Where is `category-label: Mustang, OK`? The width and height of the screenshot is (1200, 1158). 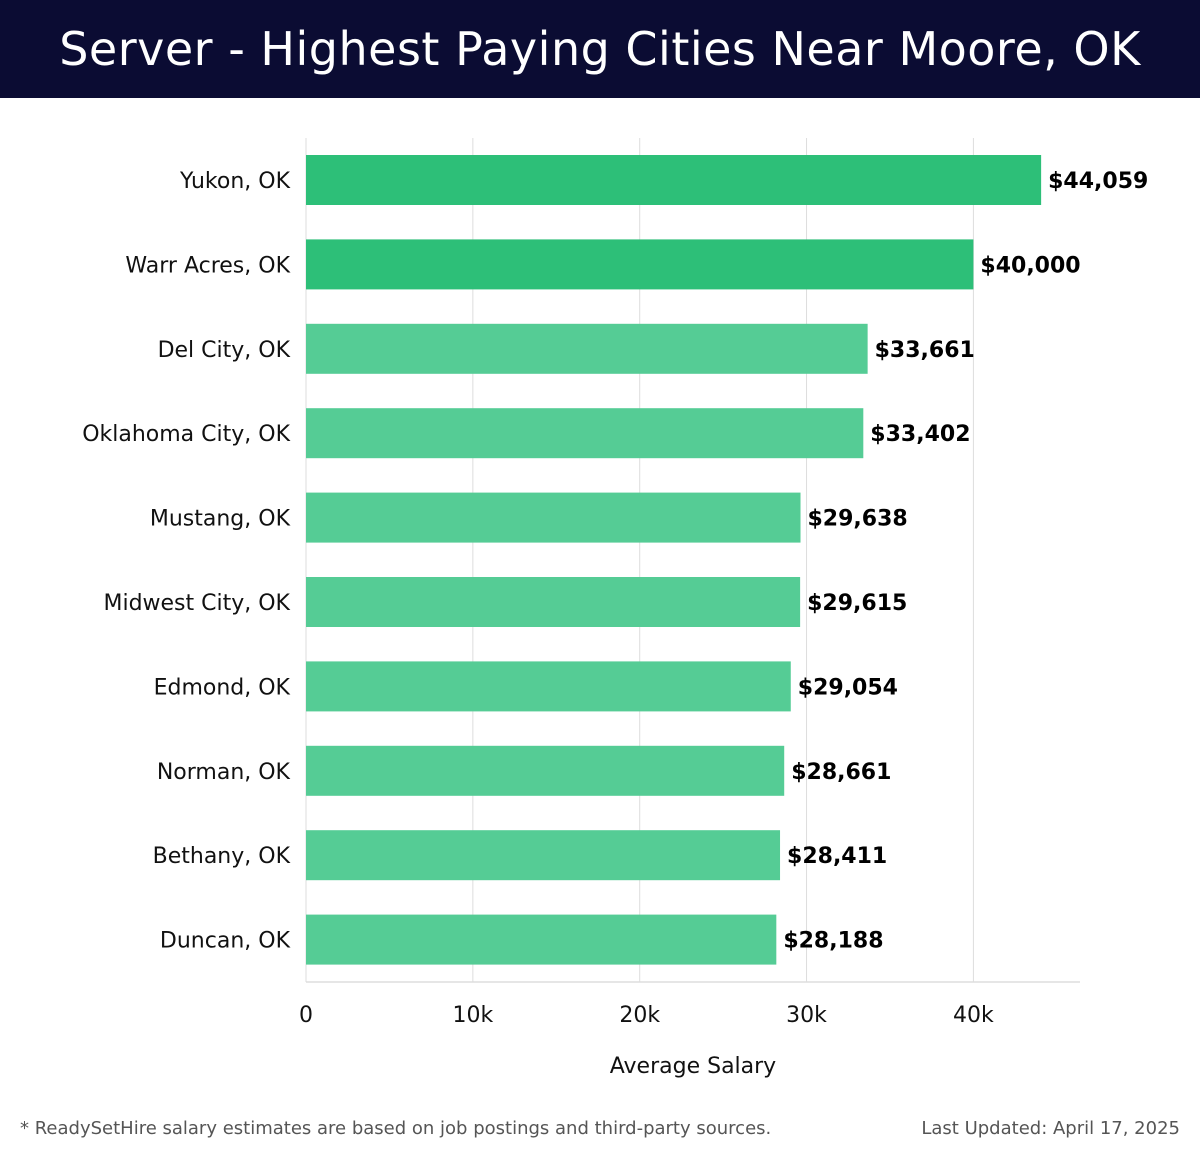 category-label: Mustang, OK is located at coordinates (220, 519).